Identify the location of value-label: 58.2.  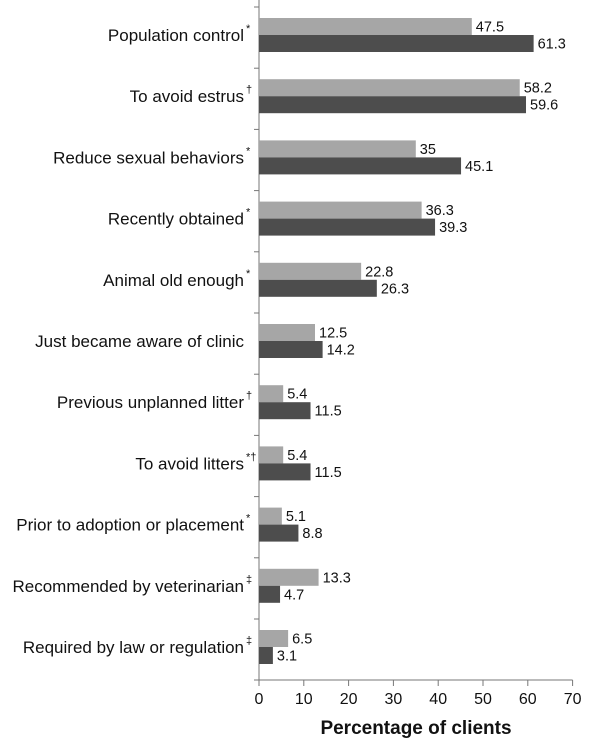
(538, 89).